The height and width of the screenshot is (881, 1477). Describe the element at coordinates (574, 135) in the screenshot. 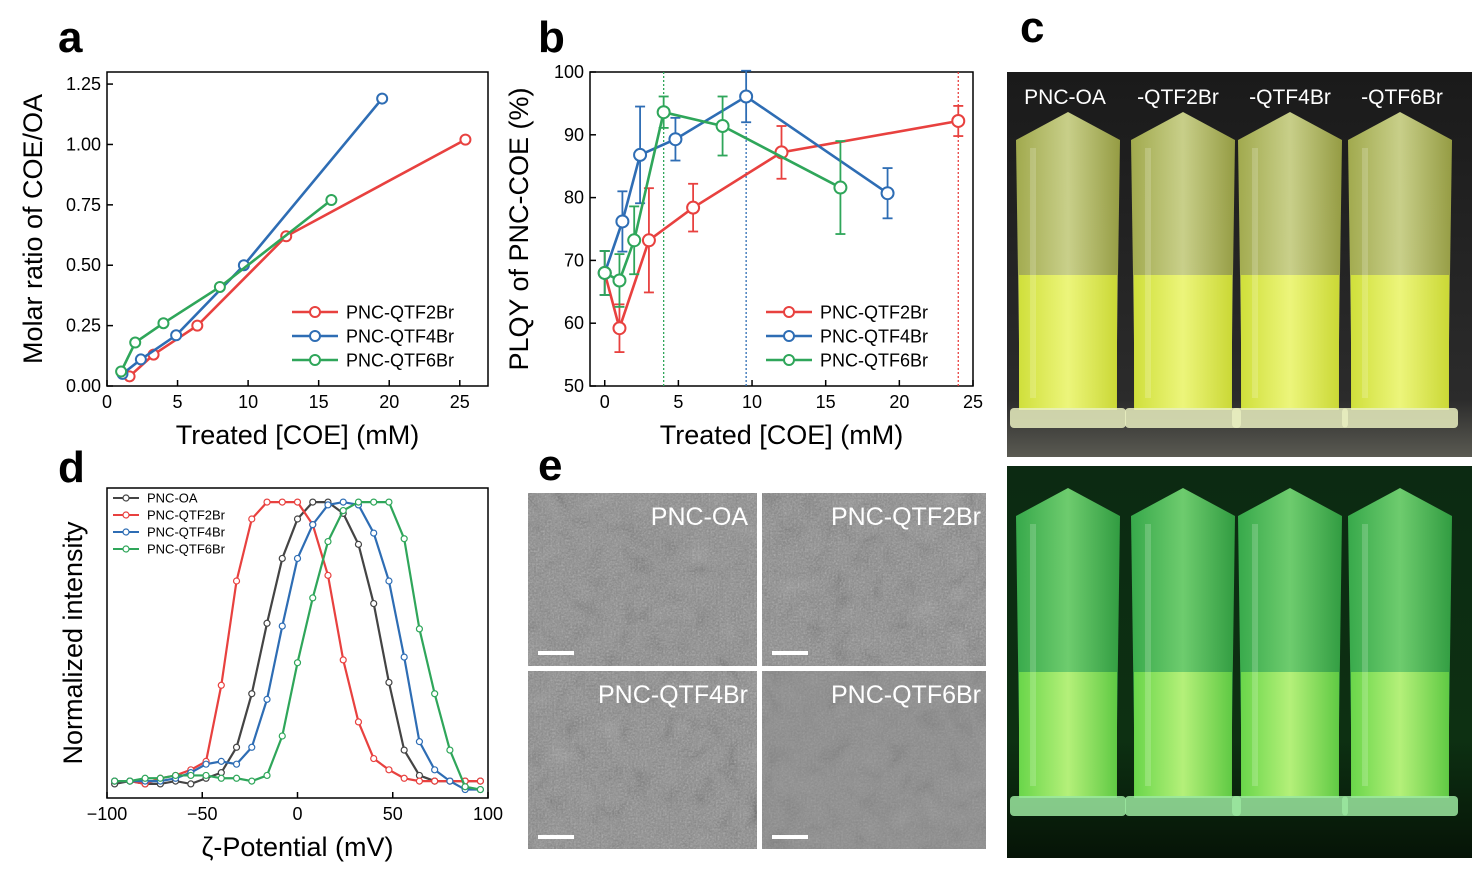

I see `y-tick-label: 90` at that location.